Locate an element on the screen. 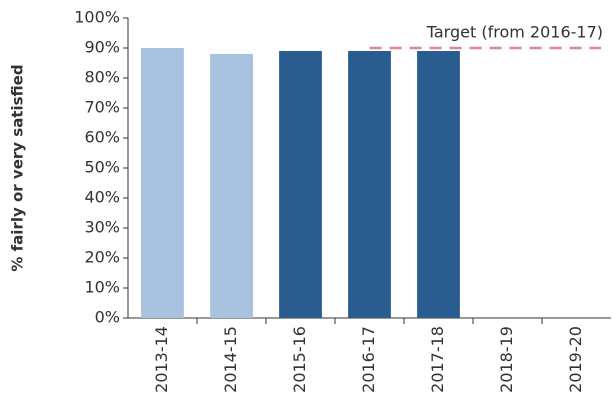  y-tick-label: 90% is located at coordinates (102, 47).